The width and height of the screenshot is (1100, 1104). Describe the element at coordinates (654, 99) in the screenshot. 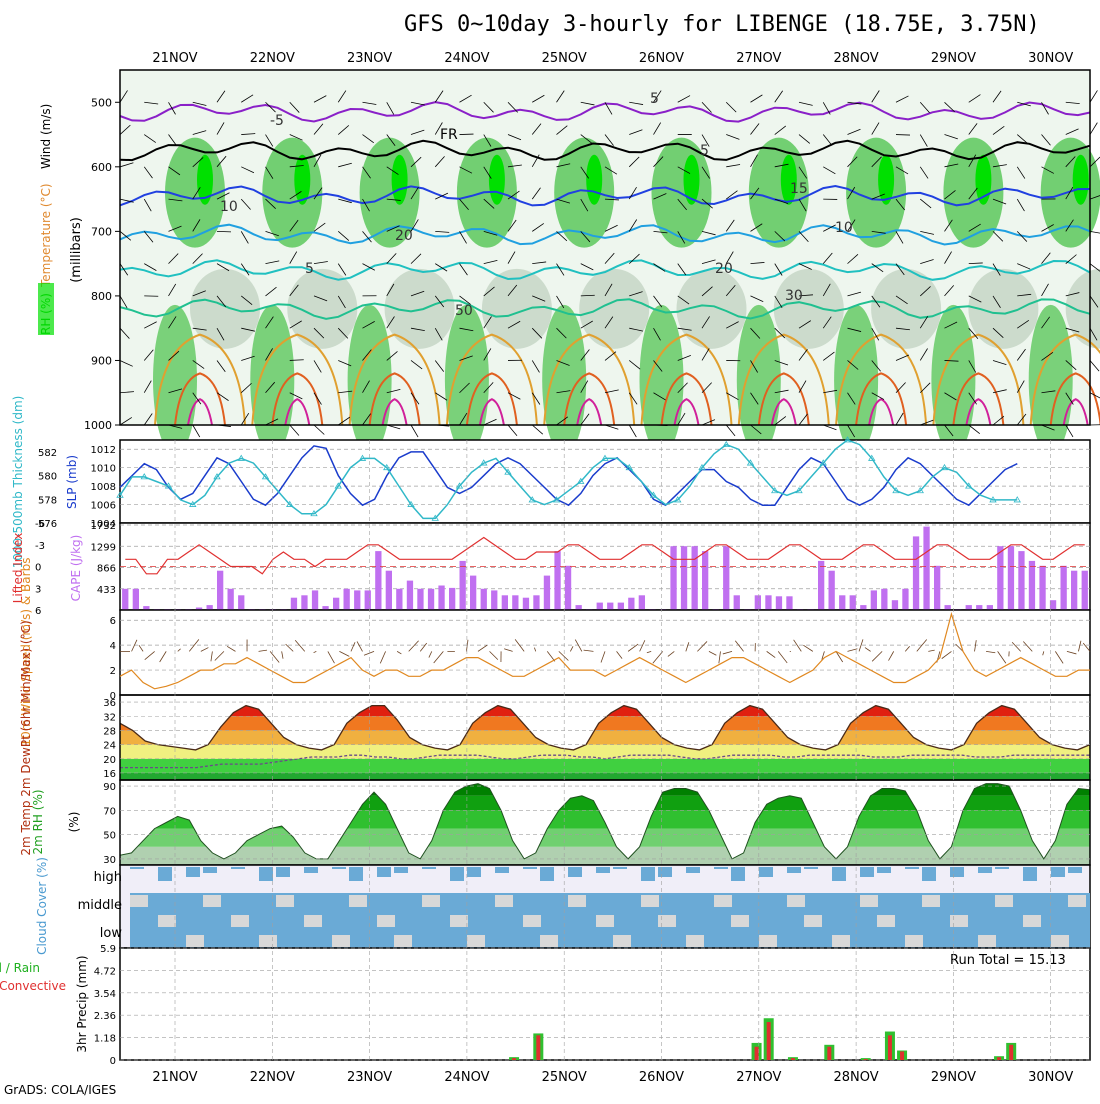

I see `isotherm-label: 5` at that location.